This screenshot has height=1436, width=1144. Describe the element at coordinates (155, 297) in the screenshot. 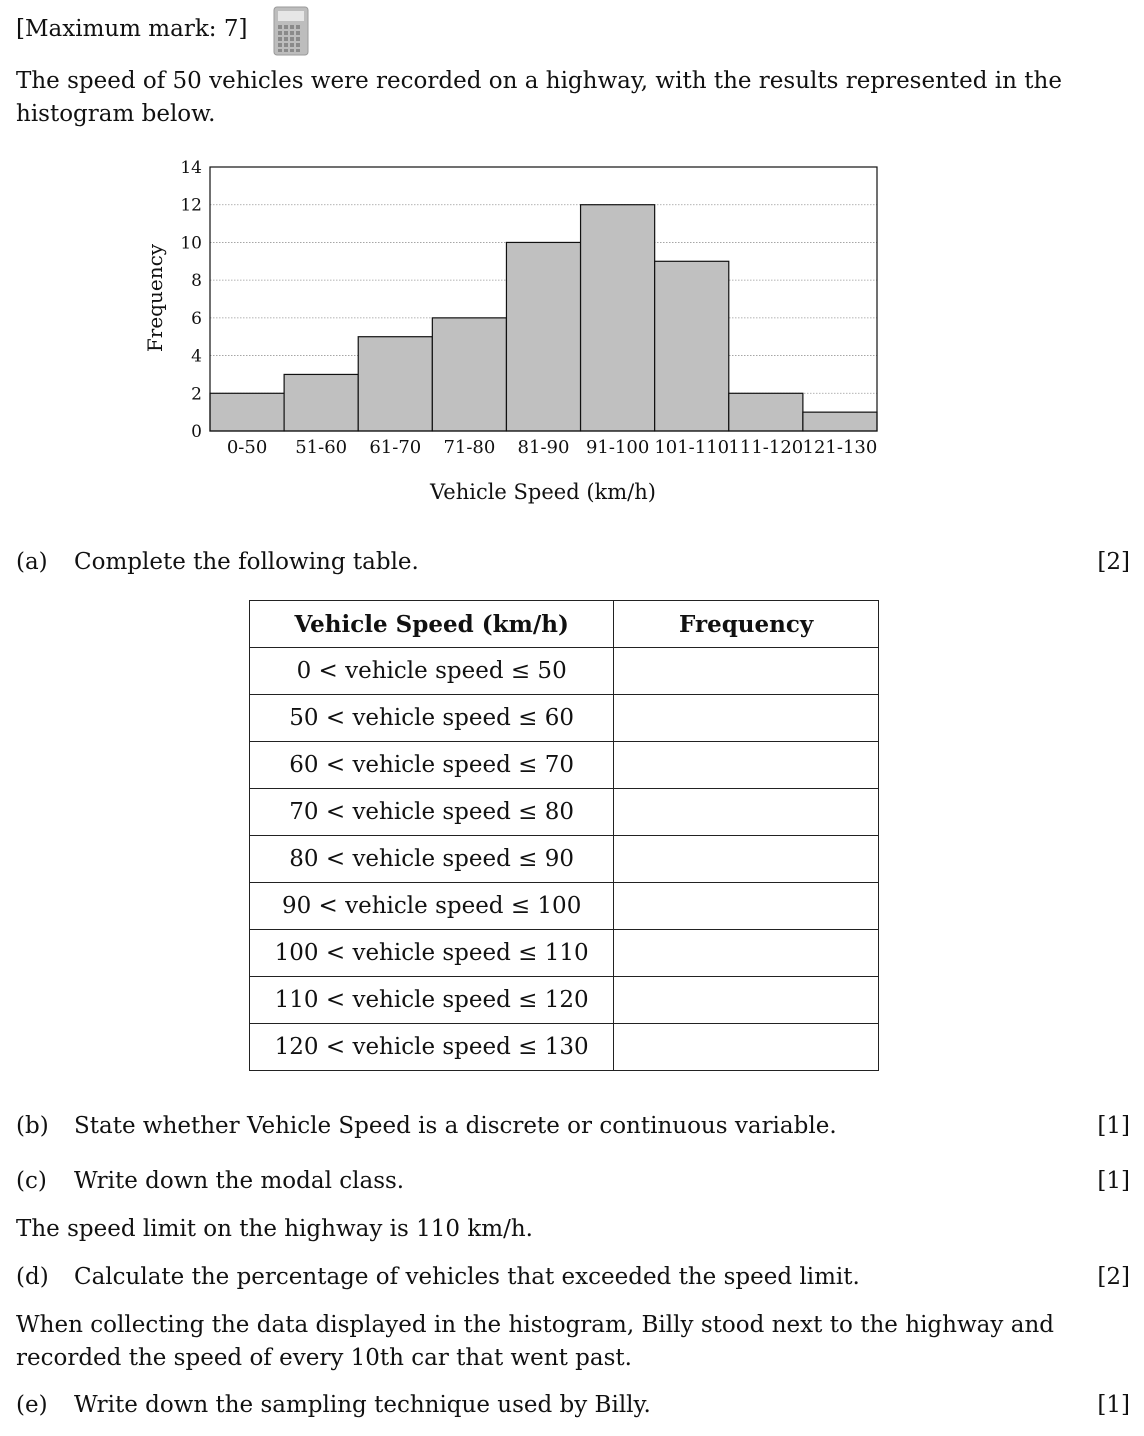

I see `y-axis-label: Frequency` at that location.